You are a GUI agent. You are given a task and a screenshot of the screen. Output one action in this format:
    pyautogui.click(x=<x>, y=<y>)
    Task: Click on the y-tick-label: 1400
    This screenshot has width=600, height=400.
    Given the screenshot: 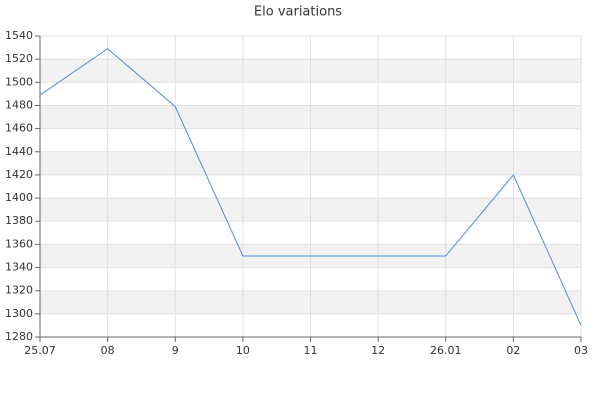 What is the action you would take?
    pyautogui.click(x=19, y=197)
    